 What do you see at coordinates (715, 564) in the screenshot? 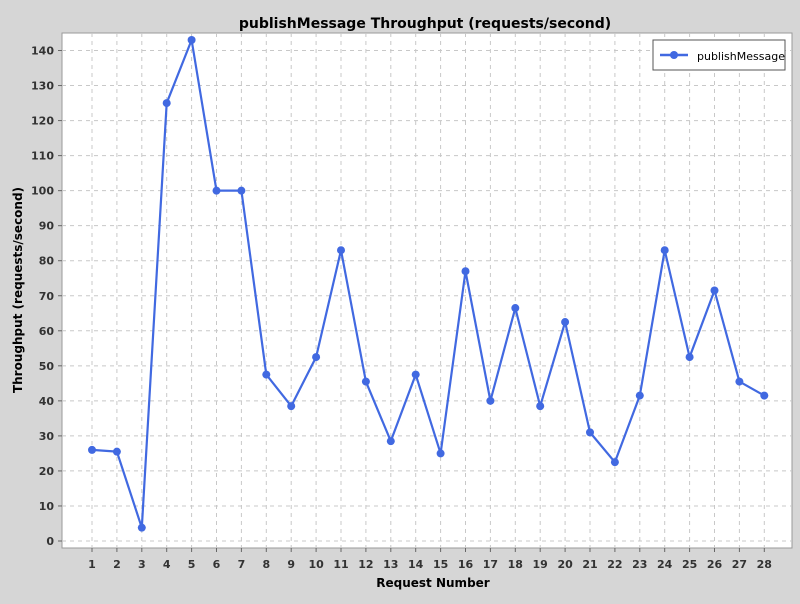
I see `x-tick-label: 26` at bounding box center [715, 564].